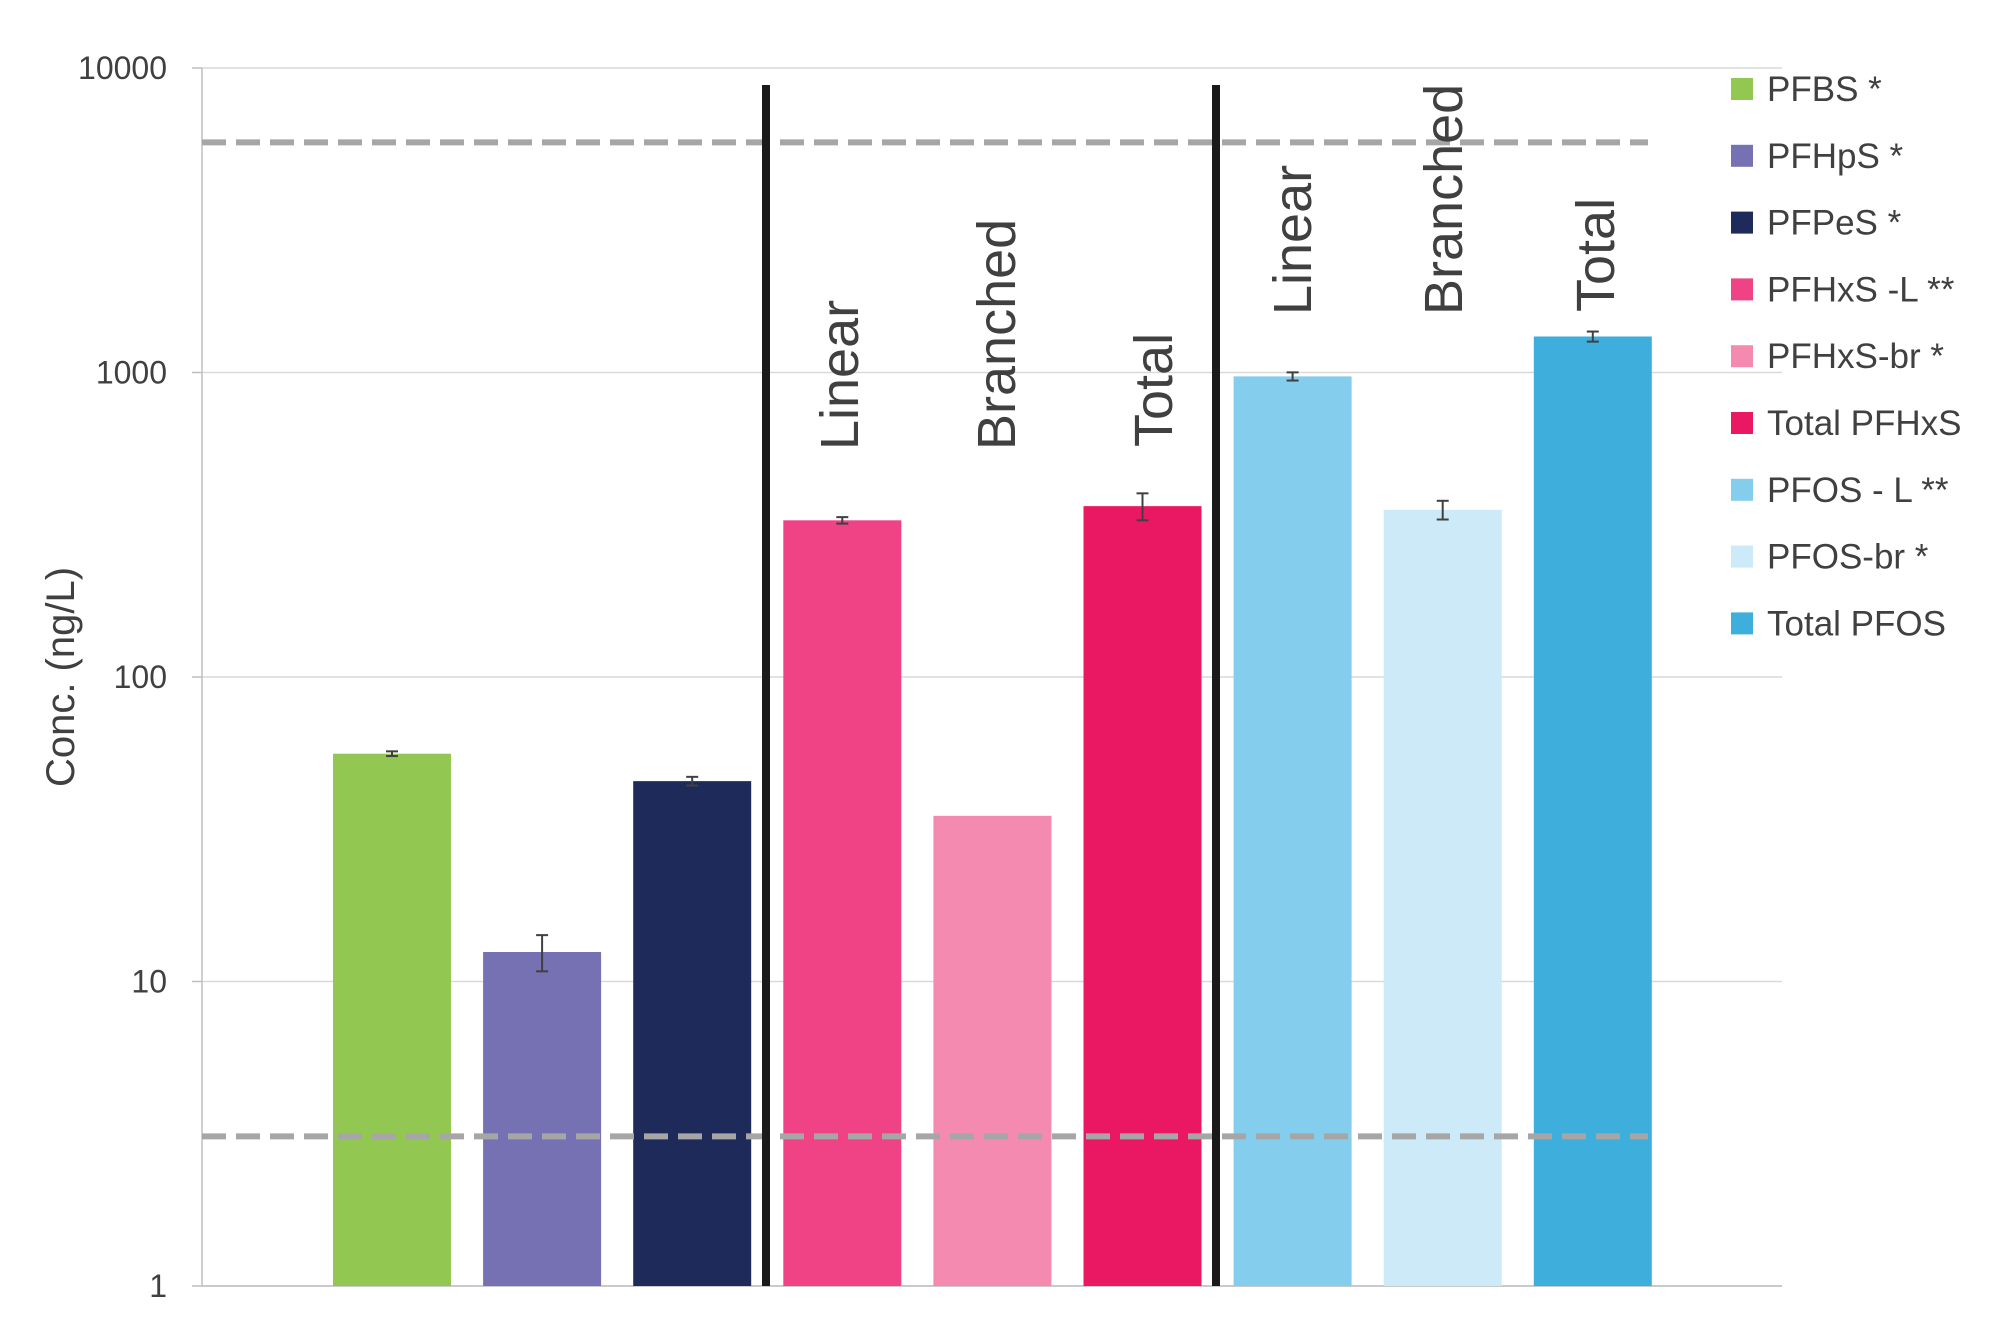 Image resolution: width=2000 pixels, height=1333 pixels. Describe the element at coordinates (1858, 490) in the screenshot. I see `legend-label: PFOS - L **` at that location.